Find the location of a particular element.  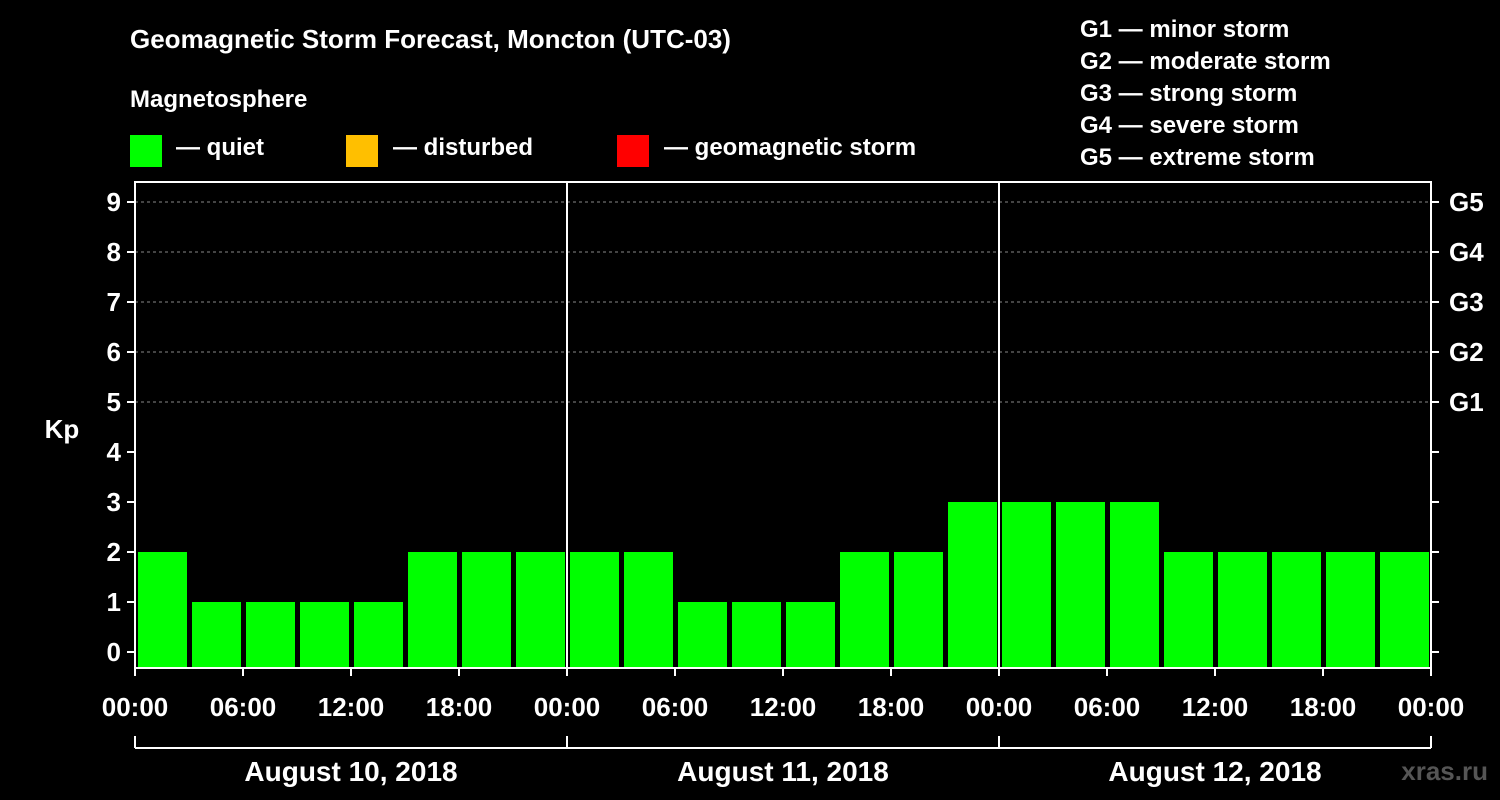

y-tick-label: 5 is located at coordinates (114, 402).